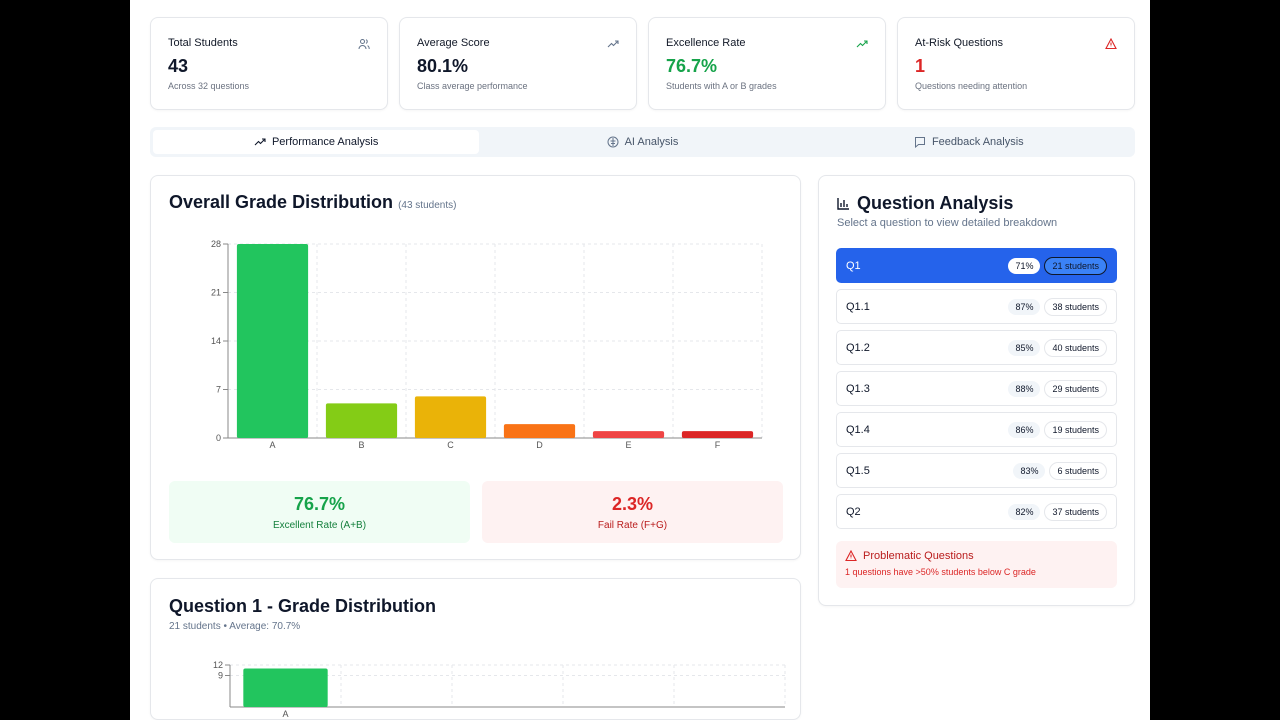  What do you see at coordinates (1075, 388) in the screenshot?
I see `question-students-badge: 29 students` at bounding box center [1075, 388].